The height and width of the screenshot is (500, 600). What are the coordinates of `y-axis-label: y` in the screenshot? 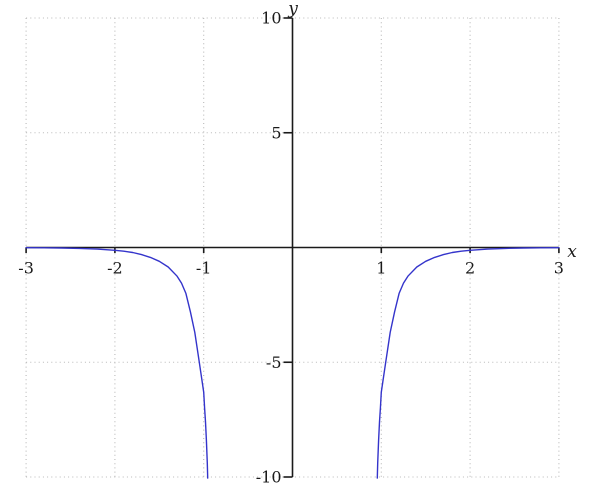 It's located at (292, 9).